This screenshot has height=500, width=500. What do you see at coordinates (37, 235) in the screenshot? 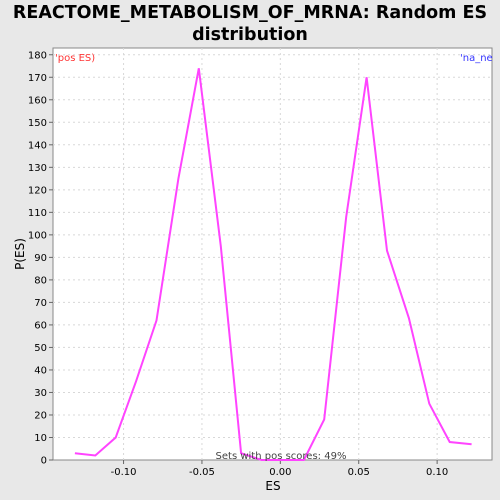
I see `y-tick-label: 100` at bounding box center [37, 235].